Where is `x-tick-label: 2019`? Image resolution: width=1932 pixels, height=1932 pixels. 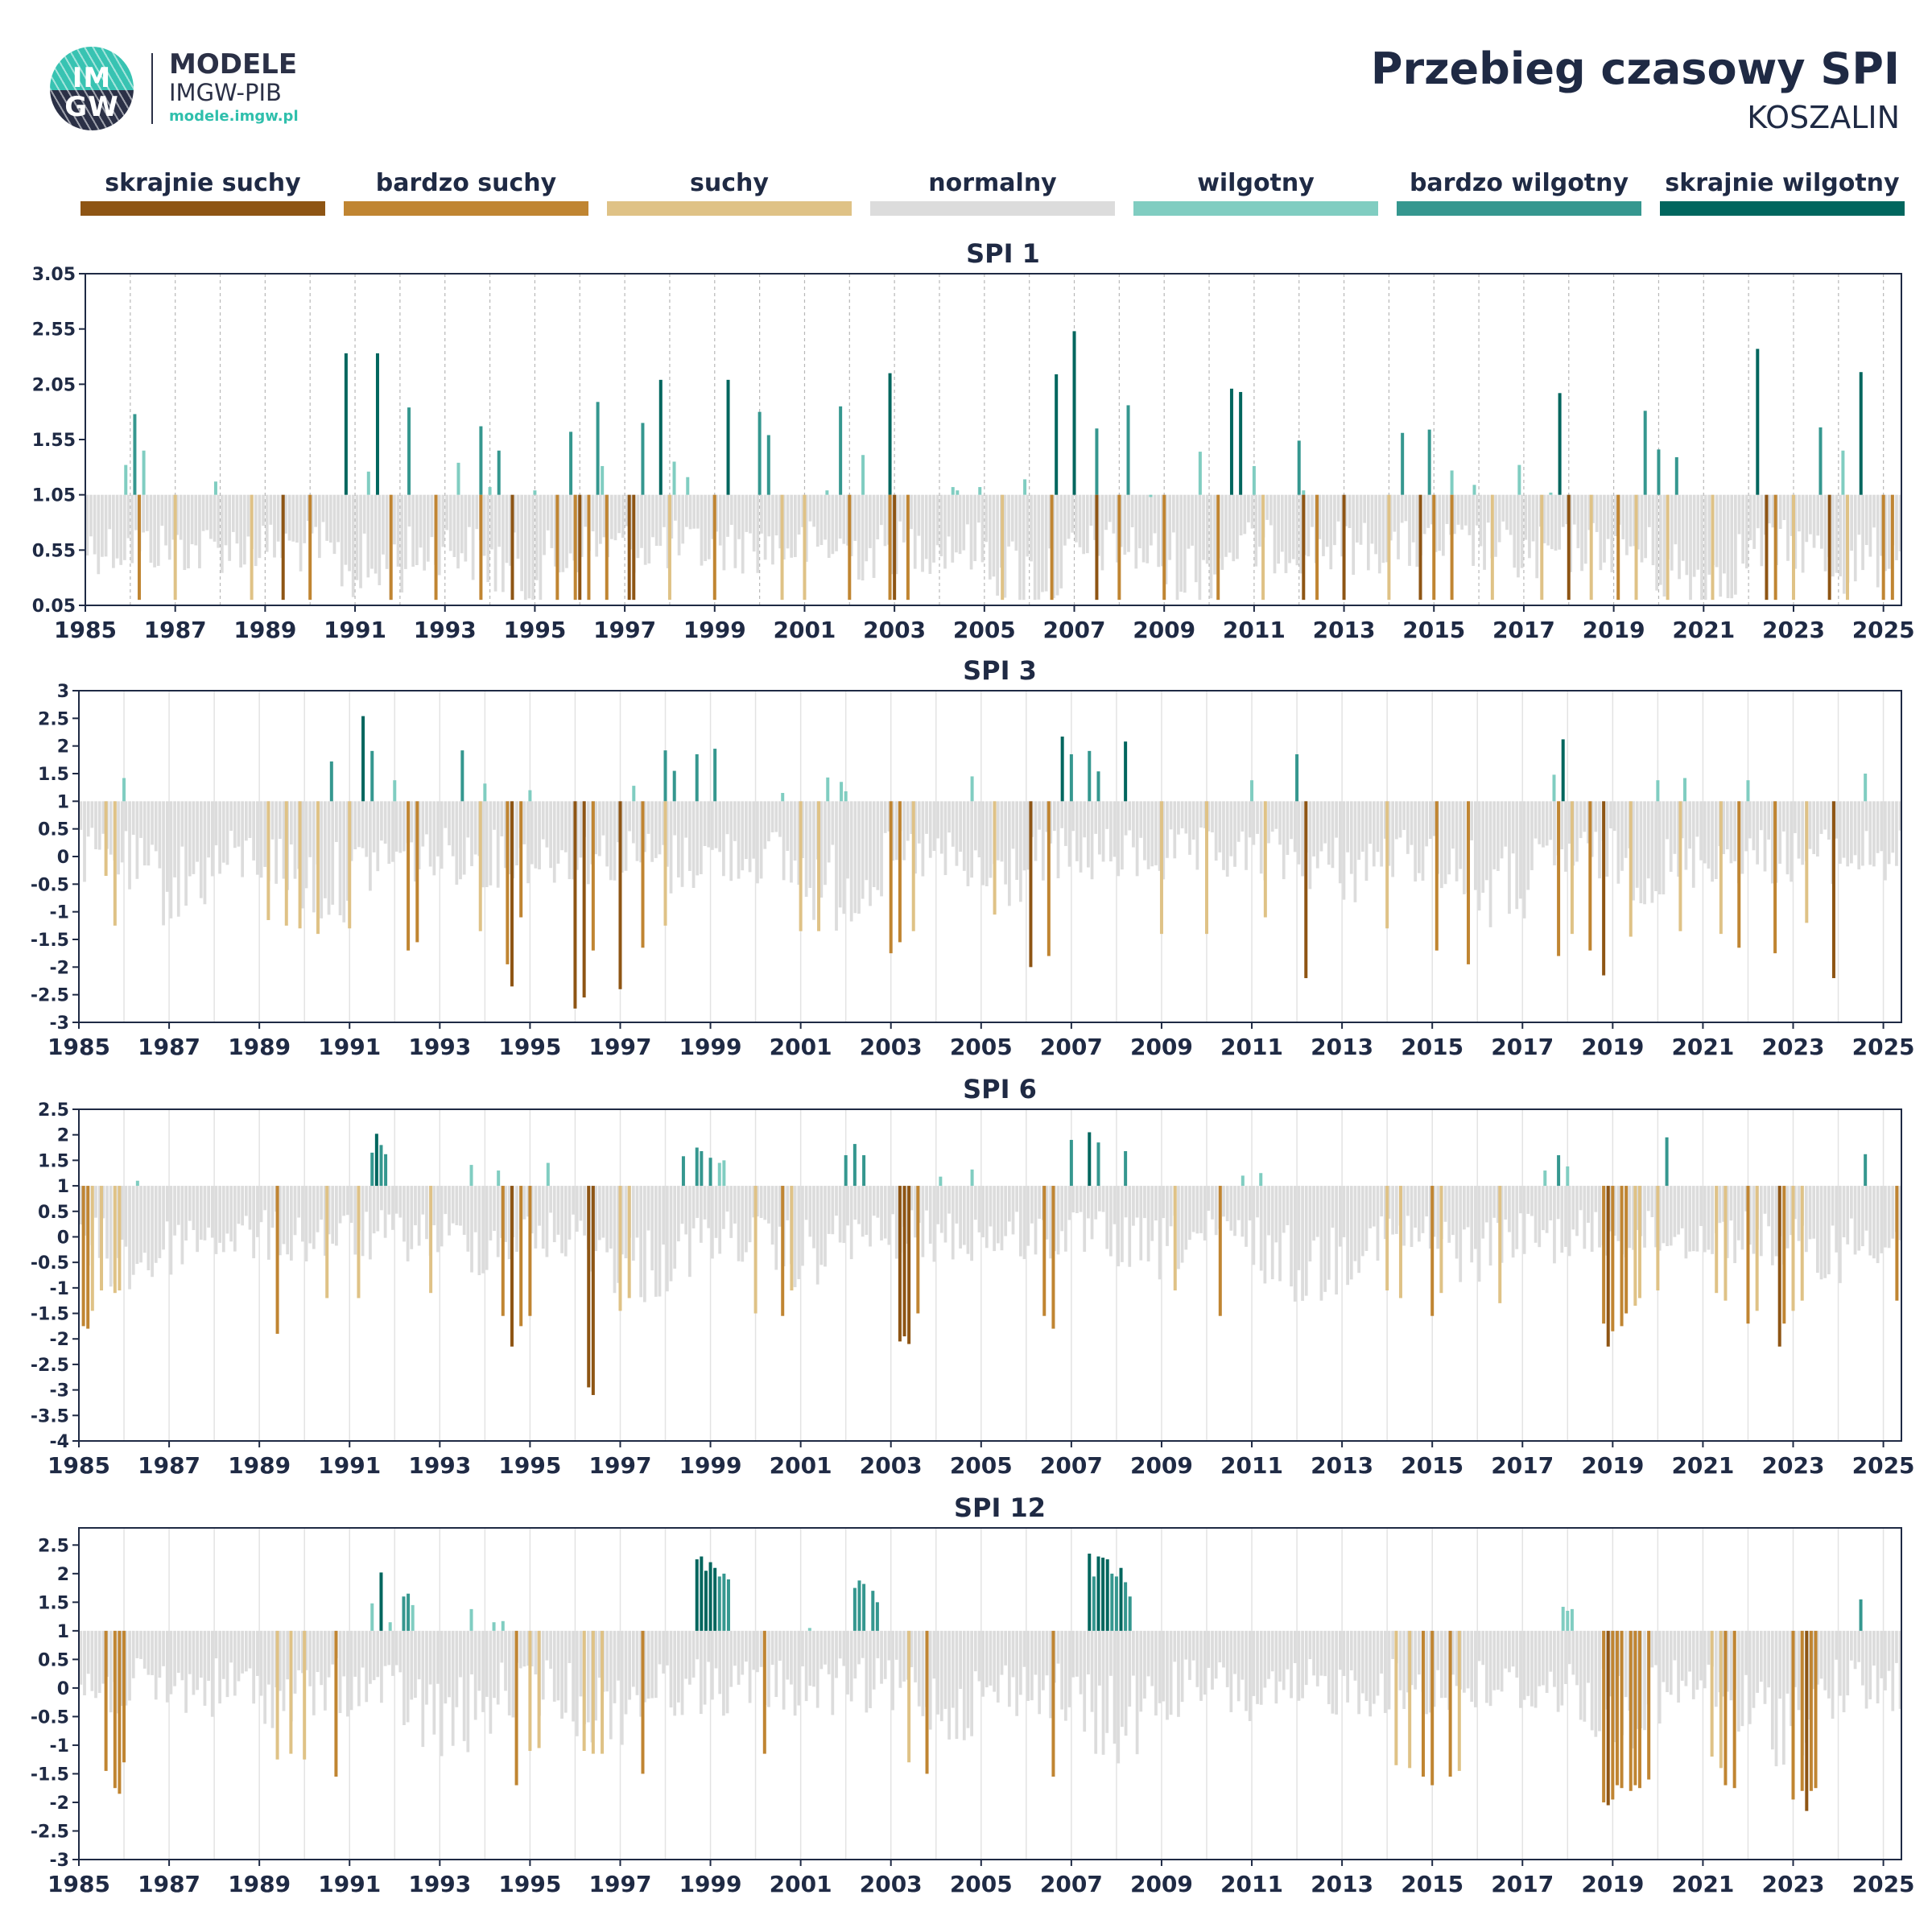 x-tick-label: 2019 is located at coordinates (1612, 1047).